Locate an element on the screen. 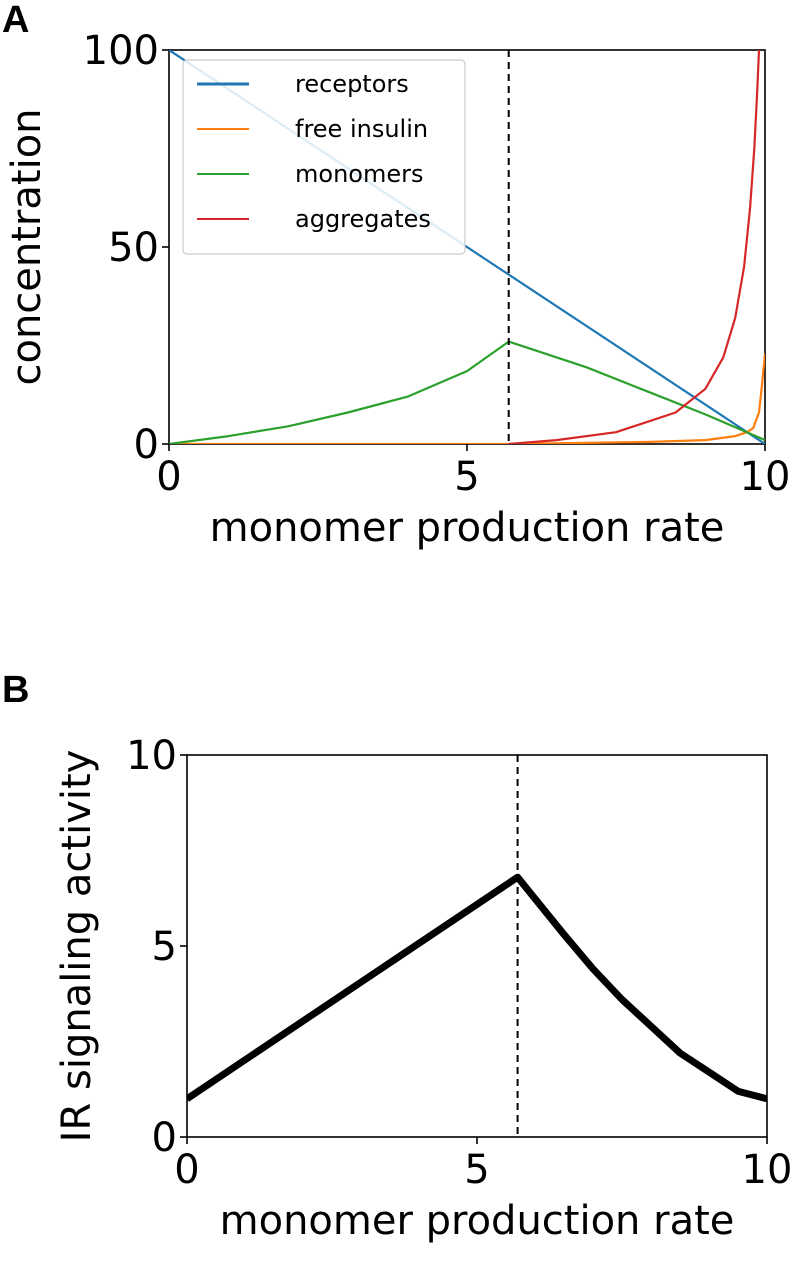 The width and height of the screenshot is (800, 1261). y-axis-label: IR signaling activity is located at coordinates (77, 946).